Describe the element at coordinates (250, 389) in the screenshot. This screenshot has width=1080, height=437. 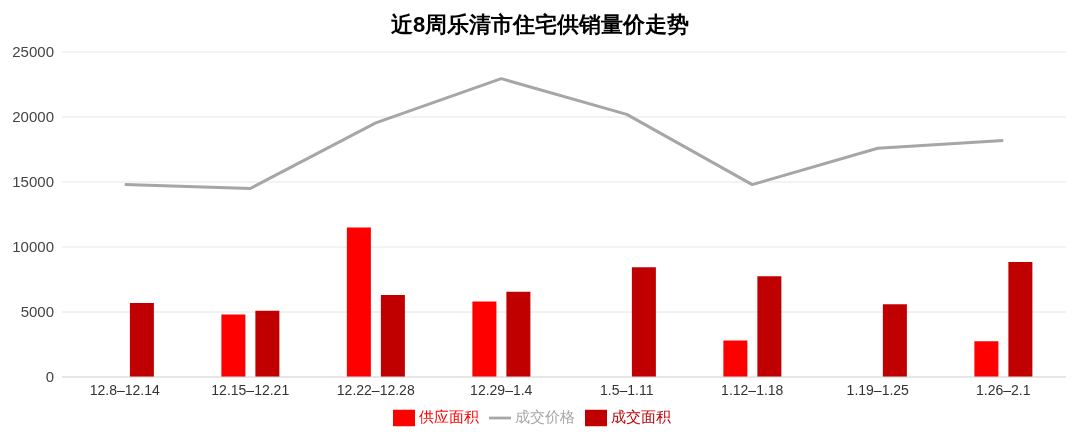
I see `x-tick-label: 12.15–12.21` at that location.